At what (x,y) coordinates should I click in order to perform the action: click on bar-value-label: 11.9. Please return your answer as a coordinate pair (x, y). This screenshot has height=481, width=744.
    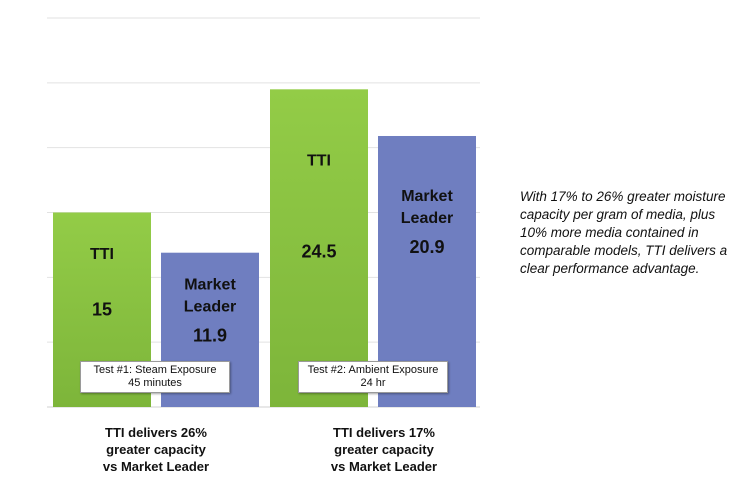
    Looking at the image, I should click on (210, 336).